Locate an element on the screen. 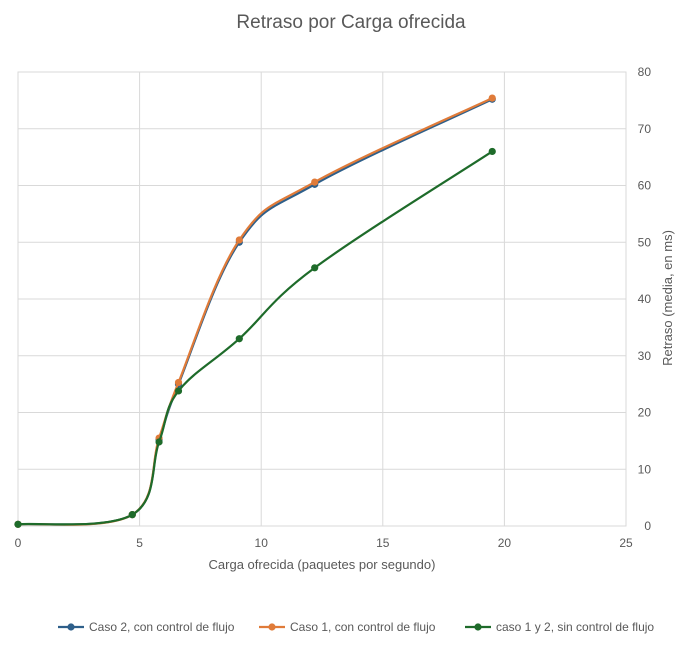  legend-label: caso 1 y 2, sin control de flujo is located at coordinates (575, 627).